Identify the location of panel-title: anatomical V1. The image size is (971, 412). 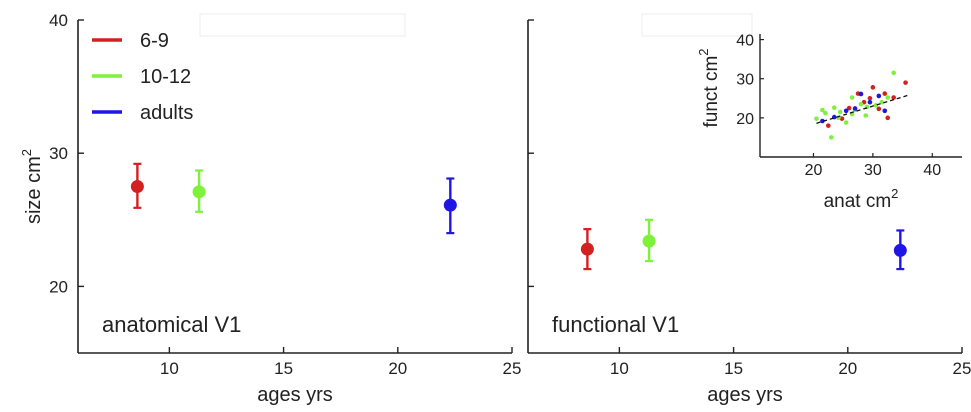
(171, 324).